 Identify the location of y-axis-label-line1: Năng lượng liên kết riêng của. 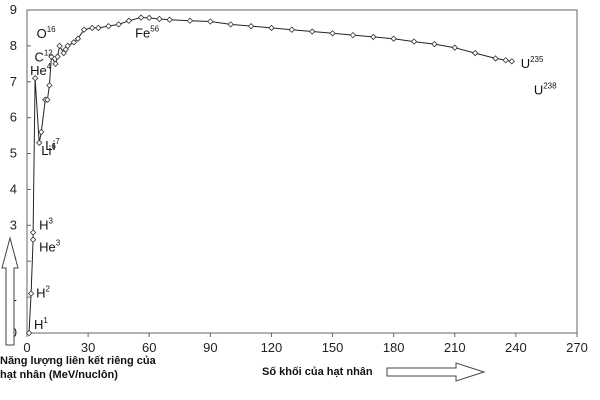
(78, 361).